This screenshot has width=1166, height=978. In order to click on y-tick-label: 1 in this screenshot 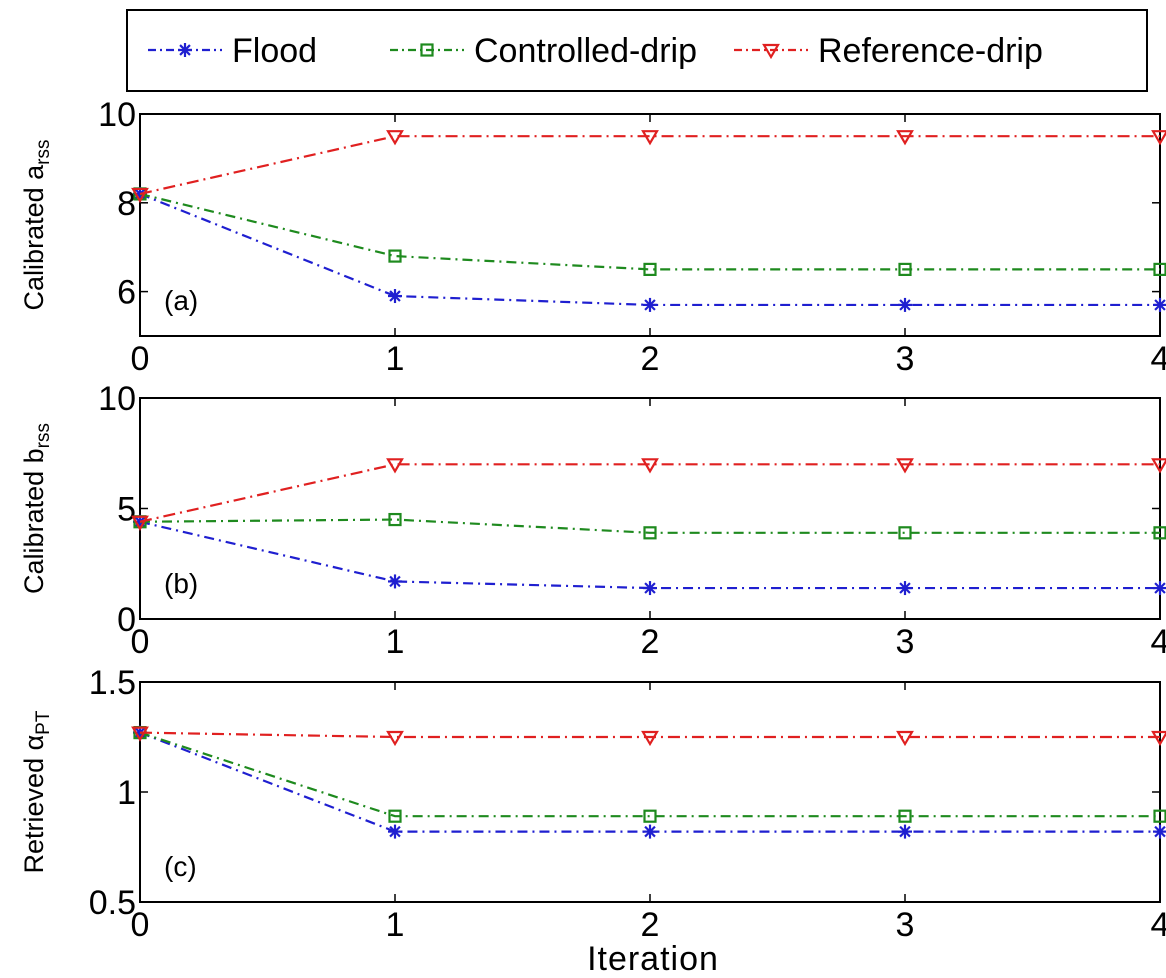, I will do `click(126, 793)`.